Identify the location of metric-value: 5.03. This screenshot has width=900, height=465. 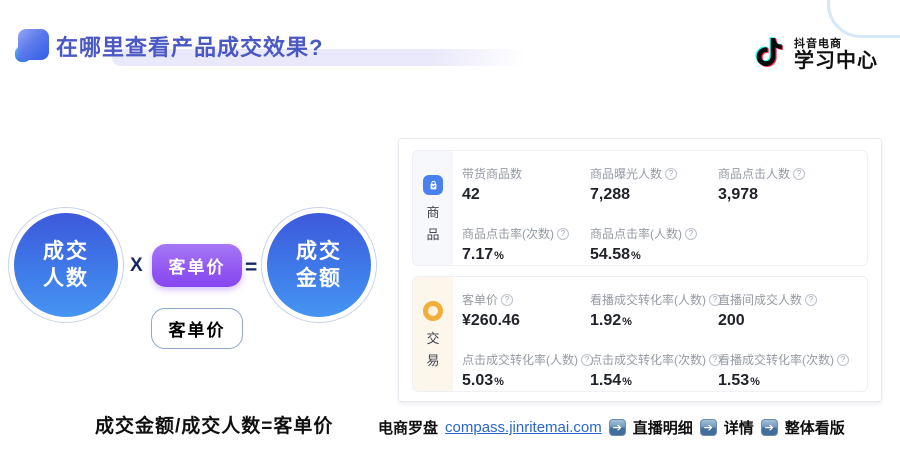
(478, 380).